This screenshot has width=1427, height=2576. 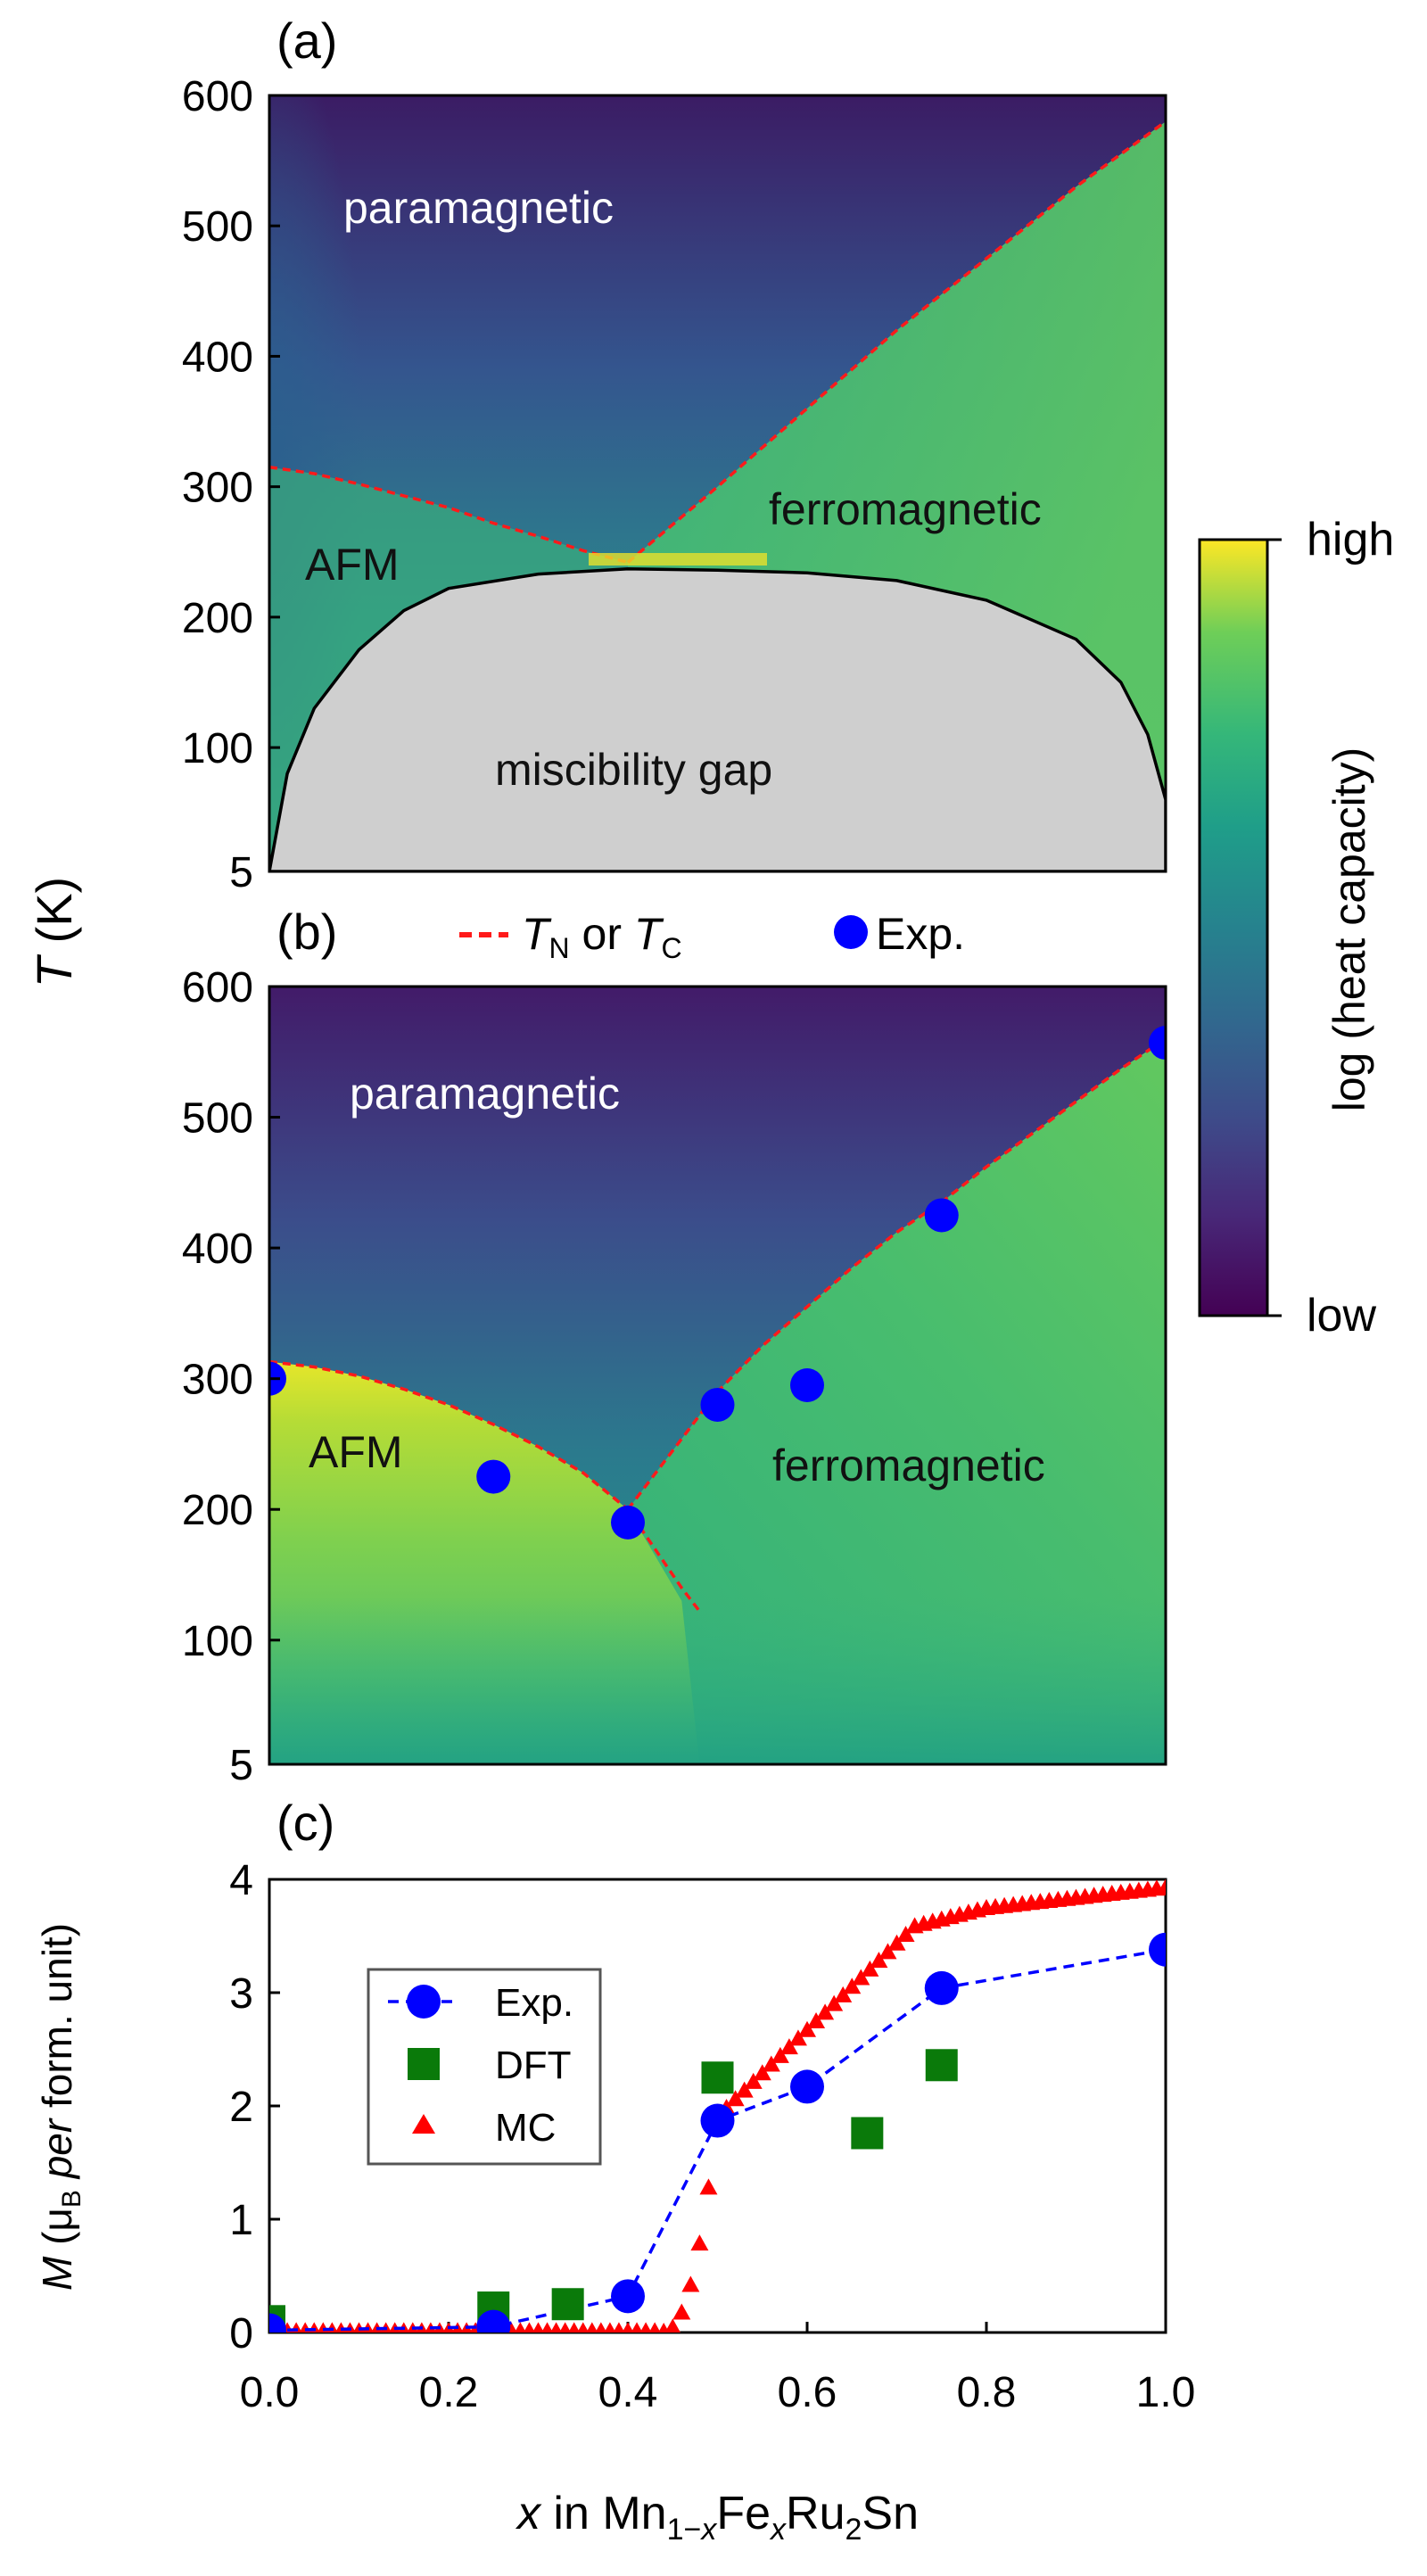 I want to click on panel-c-y-tick-label: 1, so click(x=241, y=2221).